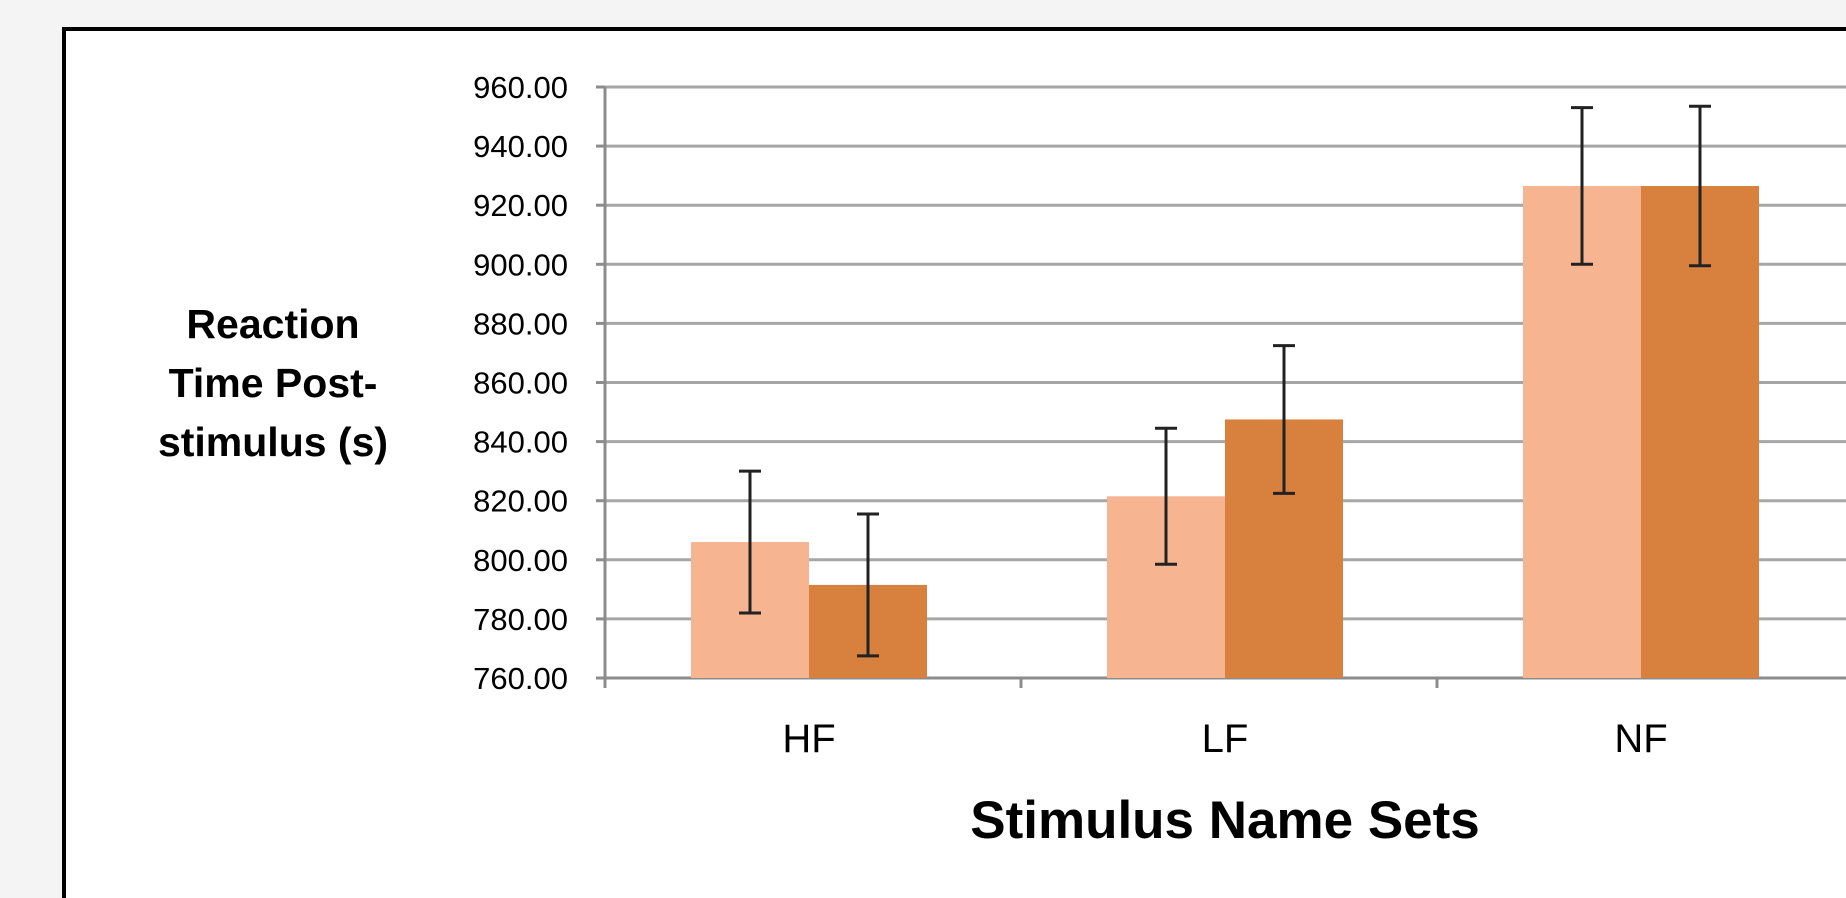 This screenshot has width=1846, height=898. I want to click on y-tick-label: 960.00, so click(520, 87).